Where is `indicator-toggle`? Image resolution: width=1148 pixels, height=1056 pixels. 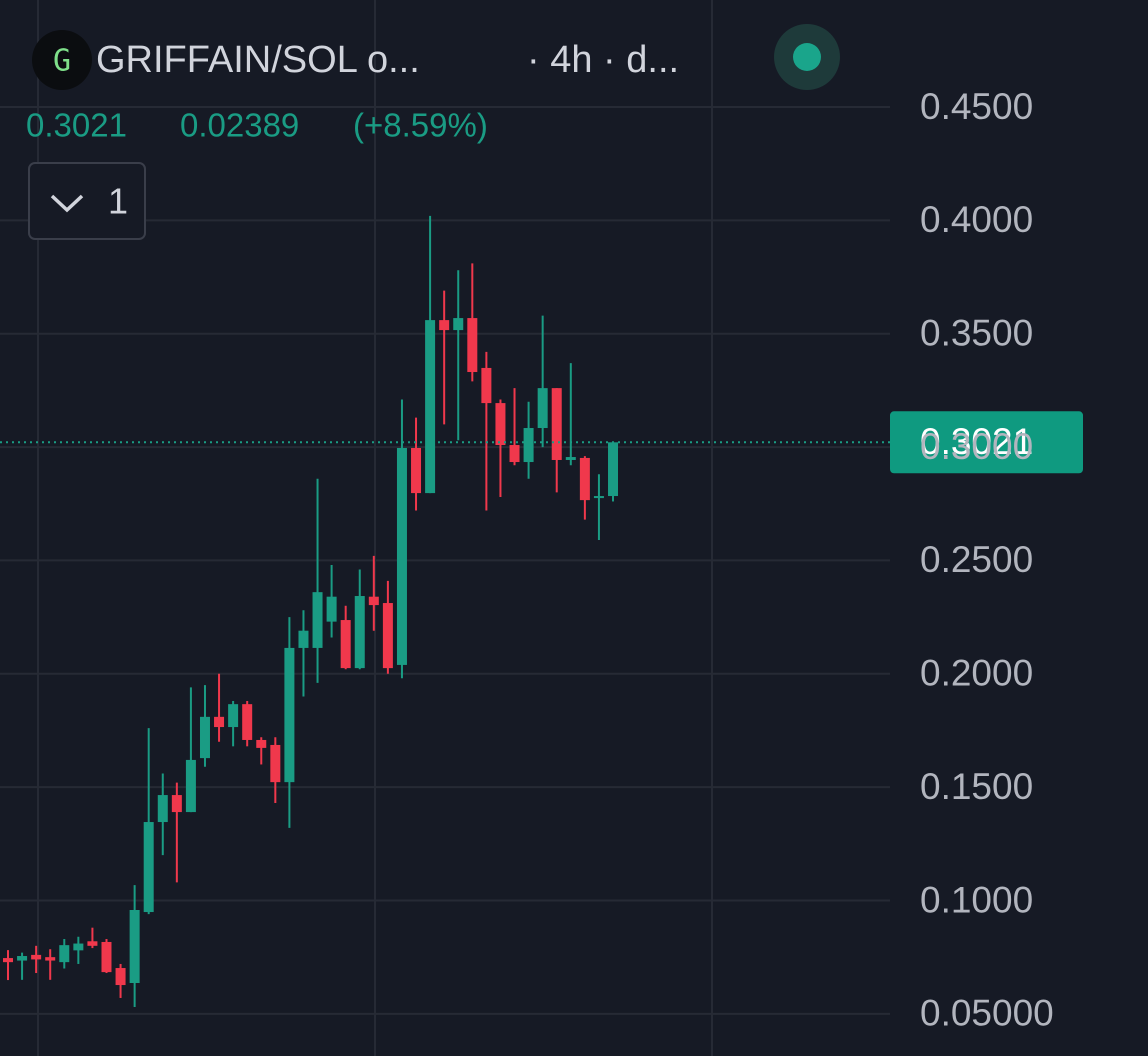
indicator-toggle is located at coordinates (87, 201).